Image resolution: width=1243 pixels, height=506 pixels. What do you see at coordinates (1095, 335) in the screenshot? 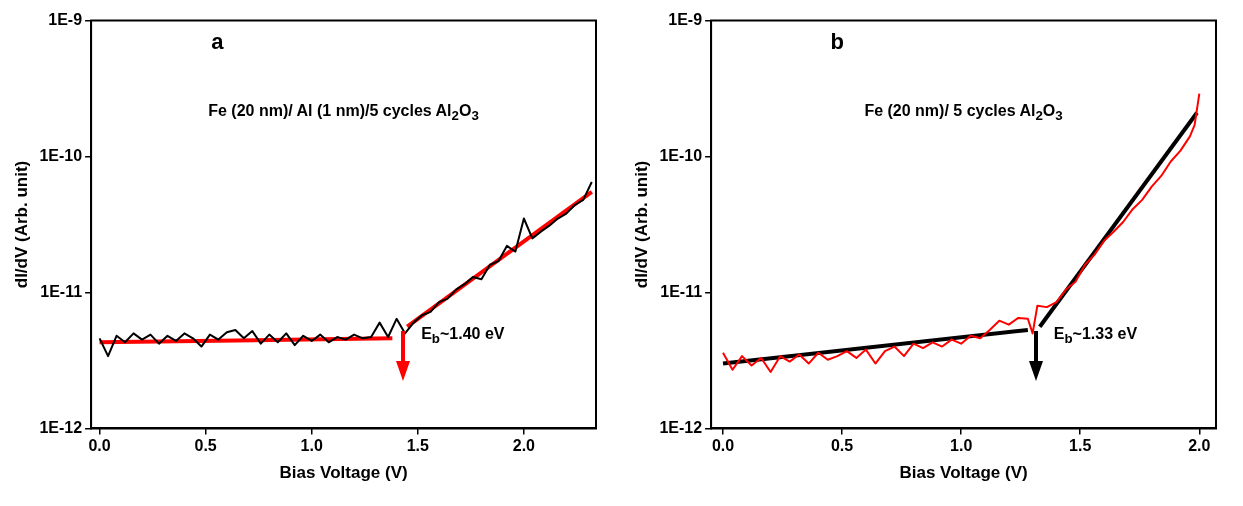
I see `annotation: E$_{b}$~1.33 eV` at bounding box center [1095, 335].